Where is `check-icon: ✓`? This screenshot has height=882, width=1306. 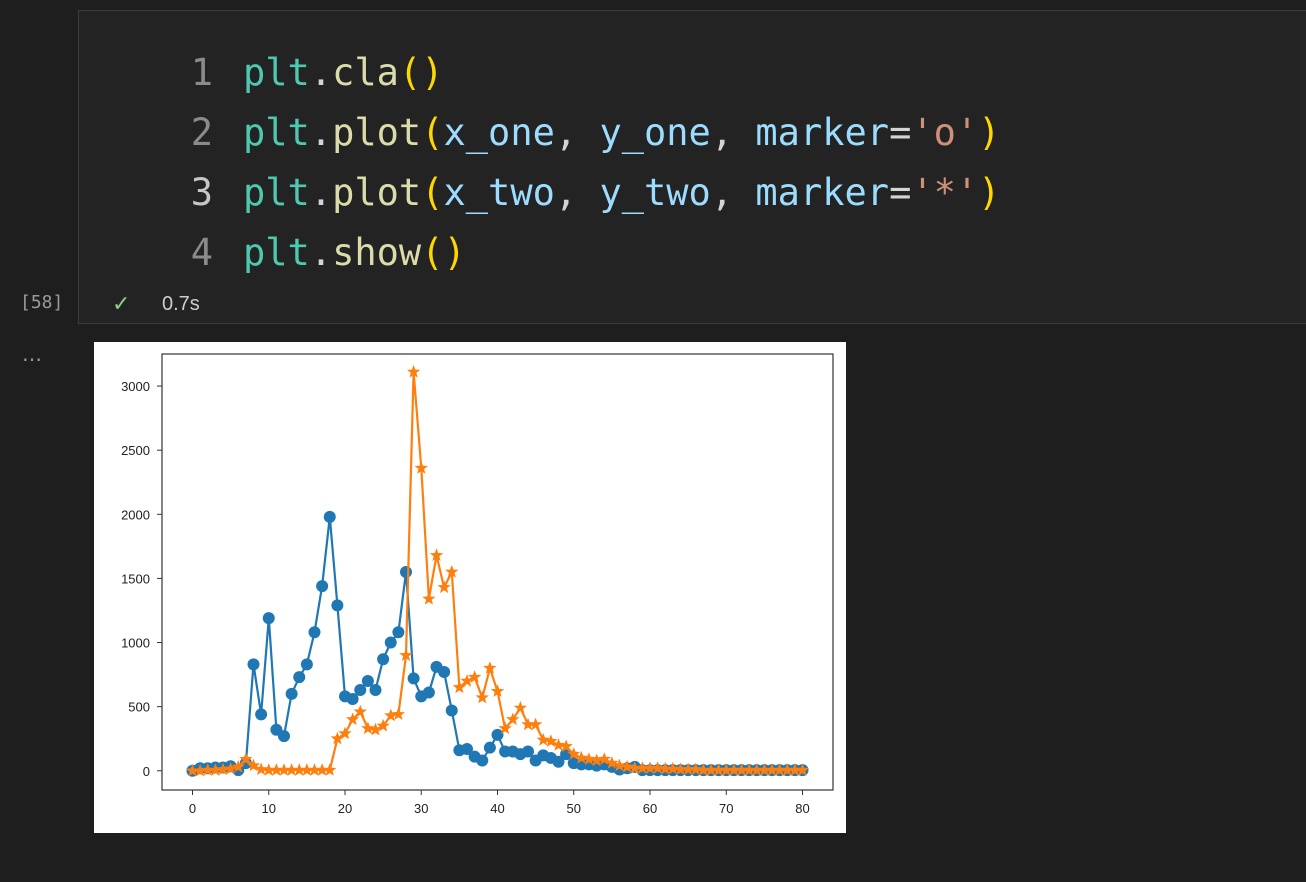 check-icon: ✓ is located at coordinates (121, 304).